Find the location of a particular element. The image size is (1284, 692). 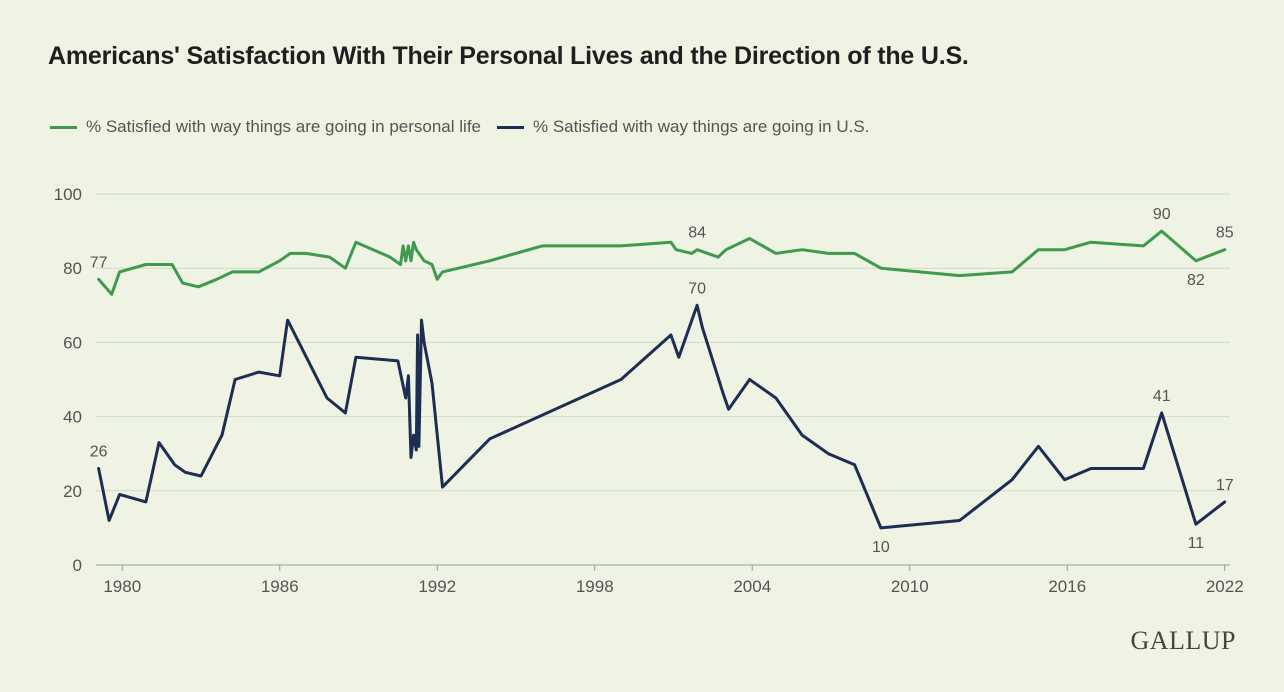

data-label-s1-0: 26 is located at coordinates (99, 452).